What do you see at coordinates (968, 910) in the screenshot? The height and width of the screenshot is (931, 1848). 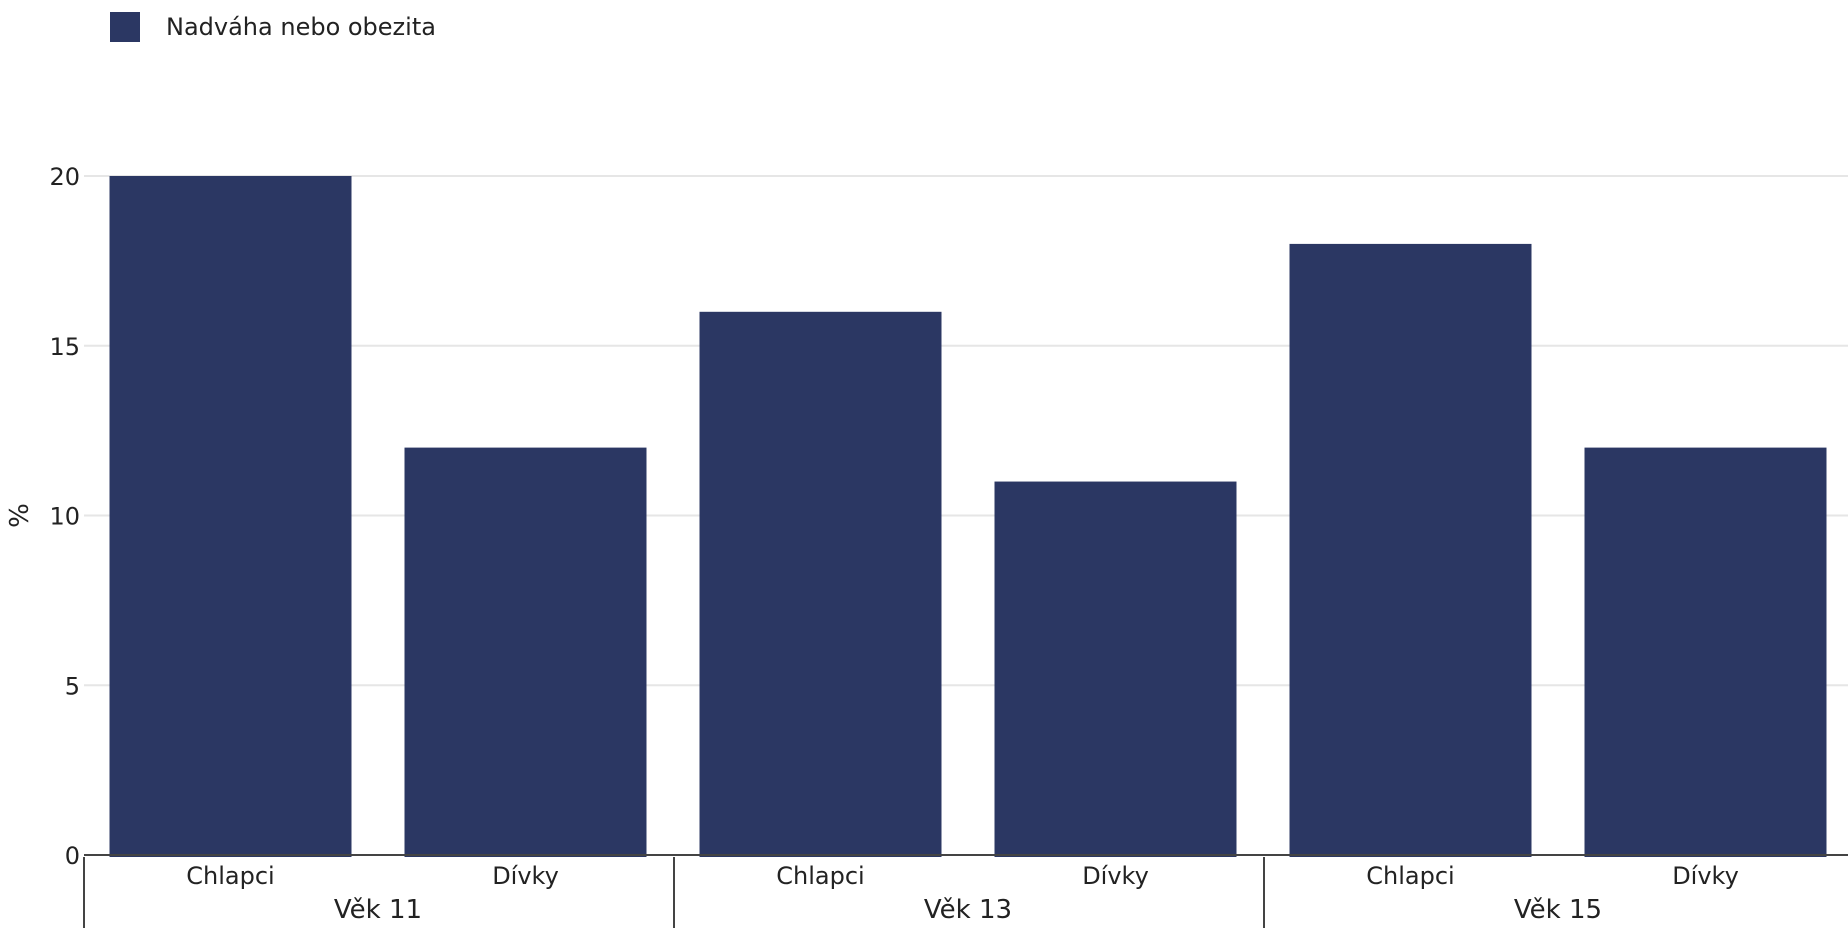 I see `x-group-label: Věk 13` at bounding box center [968, 910].